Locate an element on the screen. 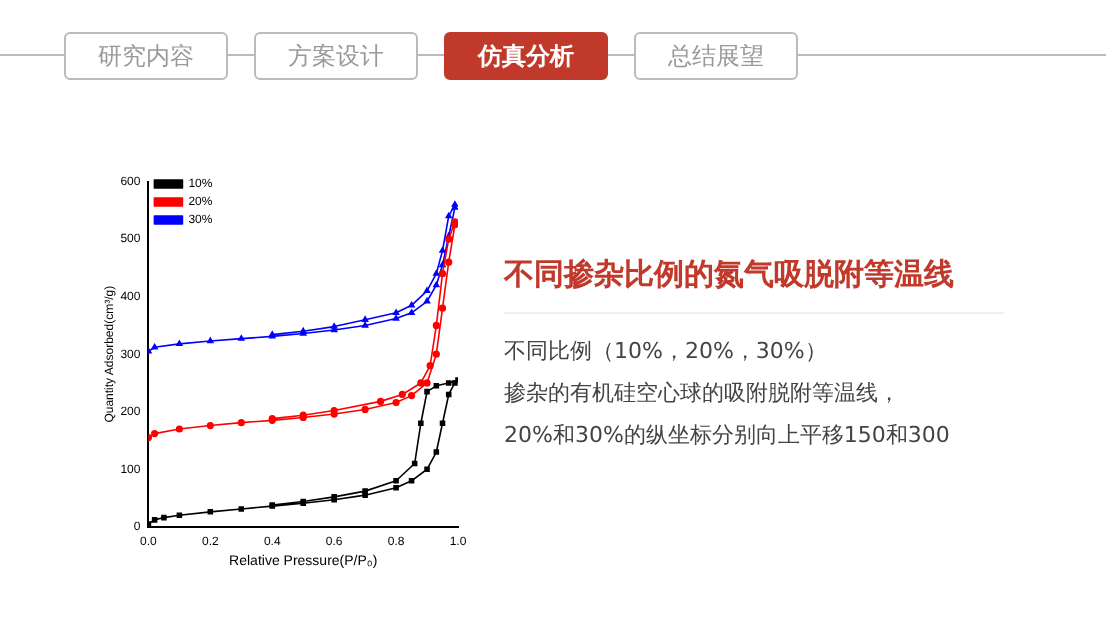  text: 方案设计 is located at coordinates (336, 56).